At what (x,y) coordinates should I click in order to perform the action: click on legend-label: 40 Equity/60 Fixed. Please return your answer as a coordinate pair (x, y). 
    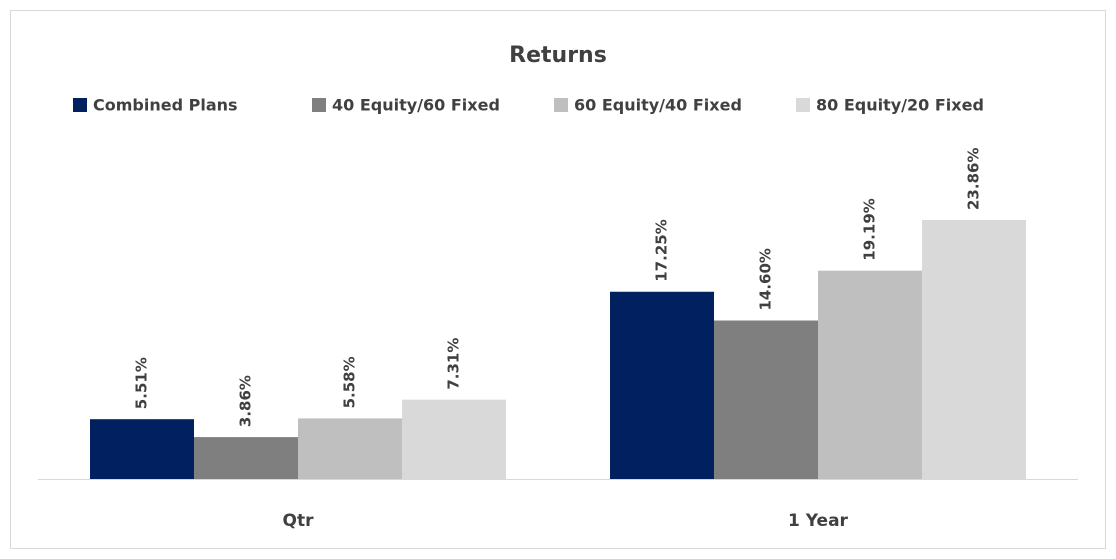
    Looking at the image, I should click on (416, 105).